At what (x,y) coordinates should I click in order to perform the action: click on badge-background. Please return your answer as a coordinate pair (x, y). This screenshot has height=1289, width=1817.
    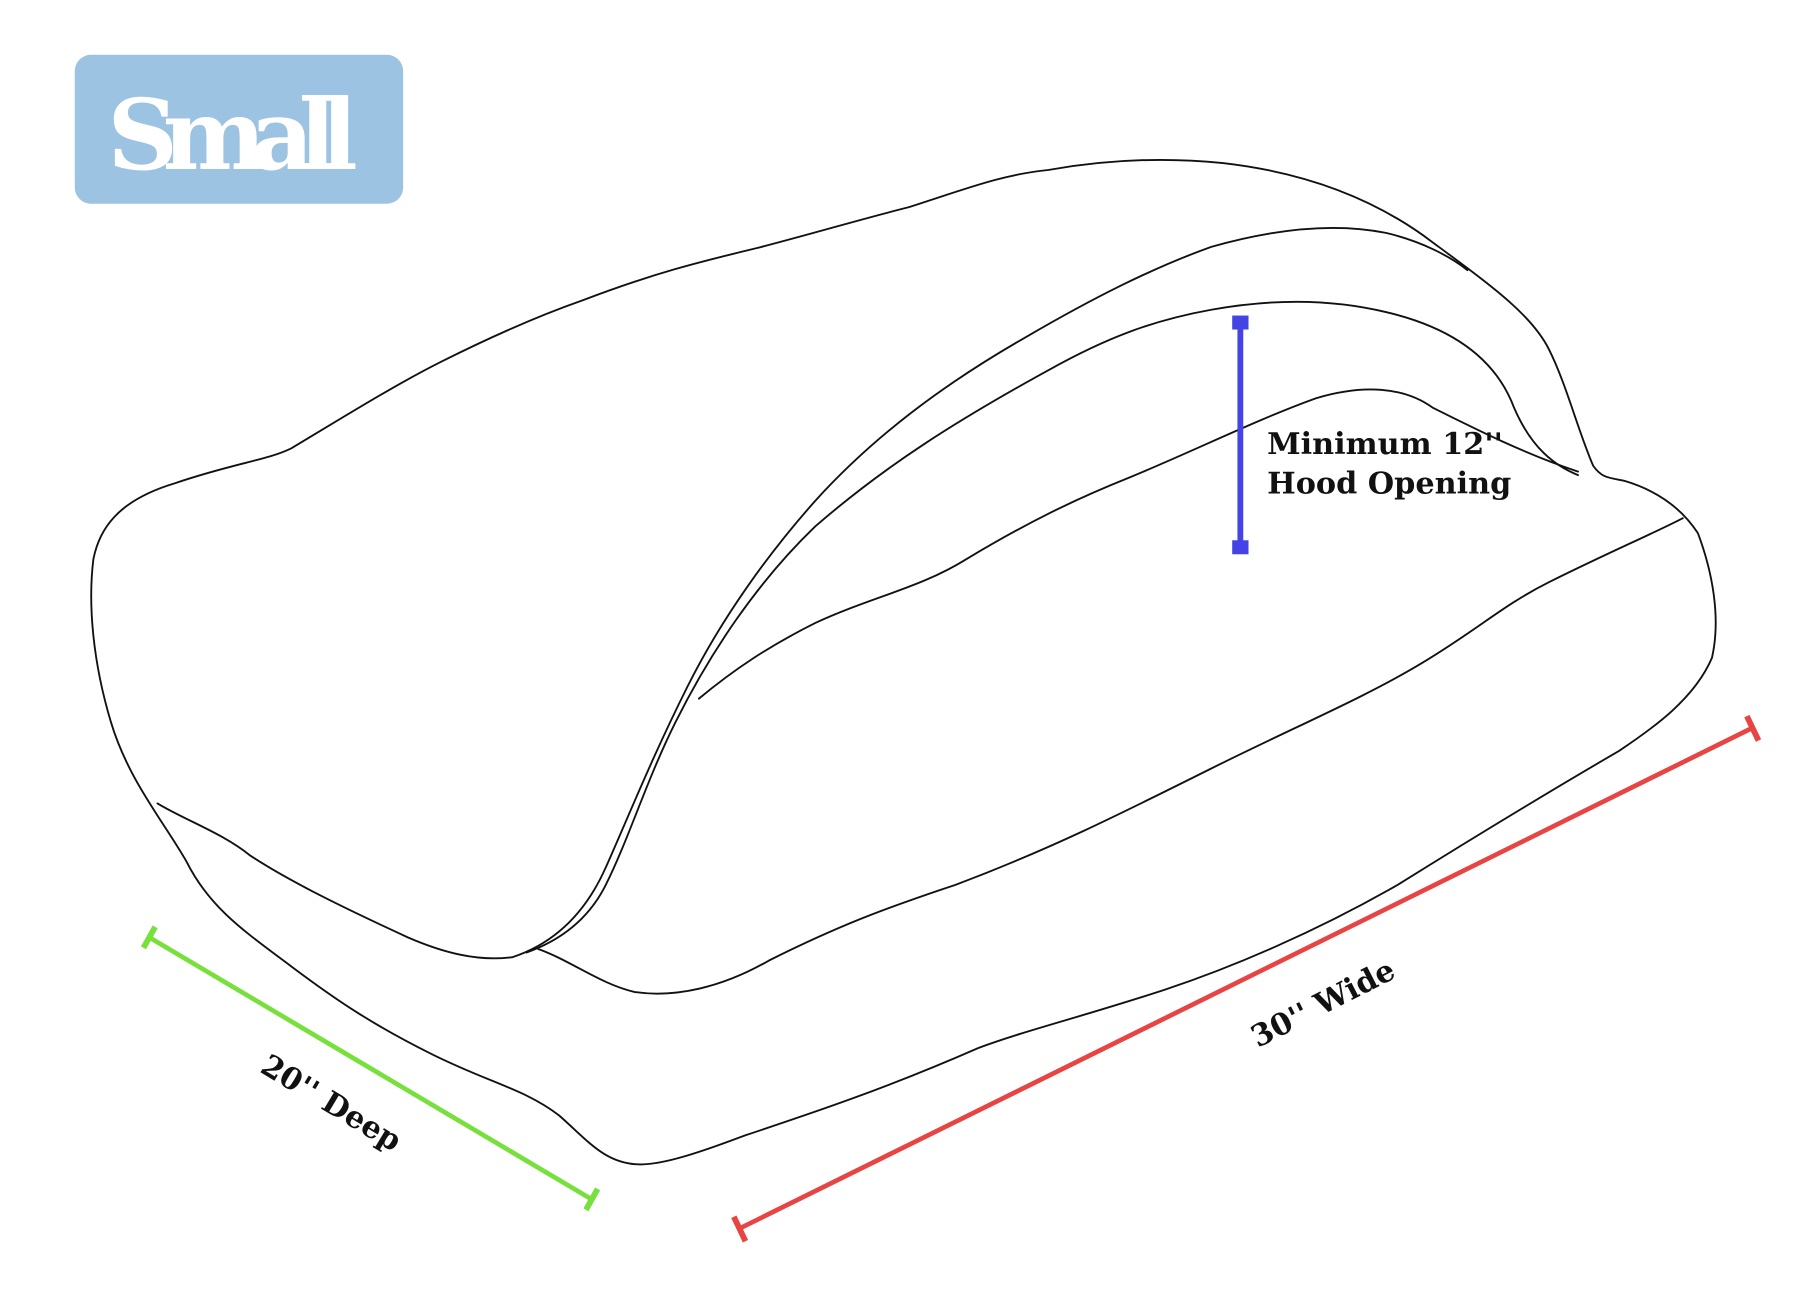
    Looking at the image, I should click on (239, 129).